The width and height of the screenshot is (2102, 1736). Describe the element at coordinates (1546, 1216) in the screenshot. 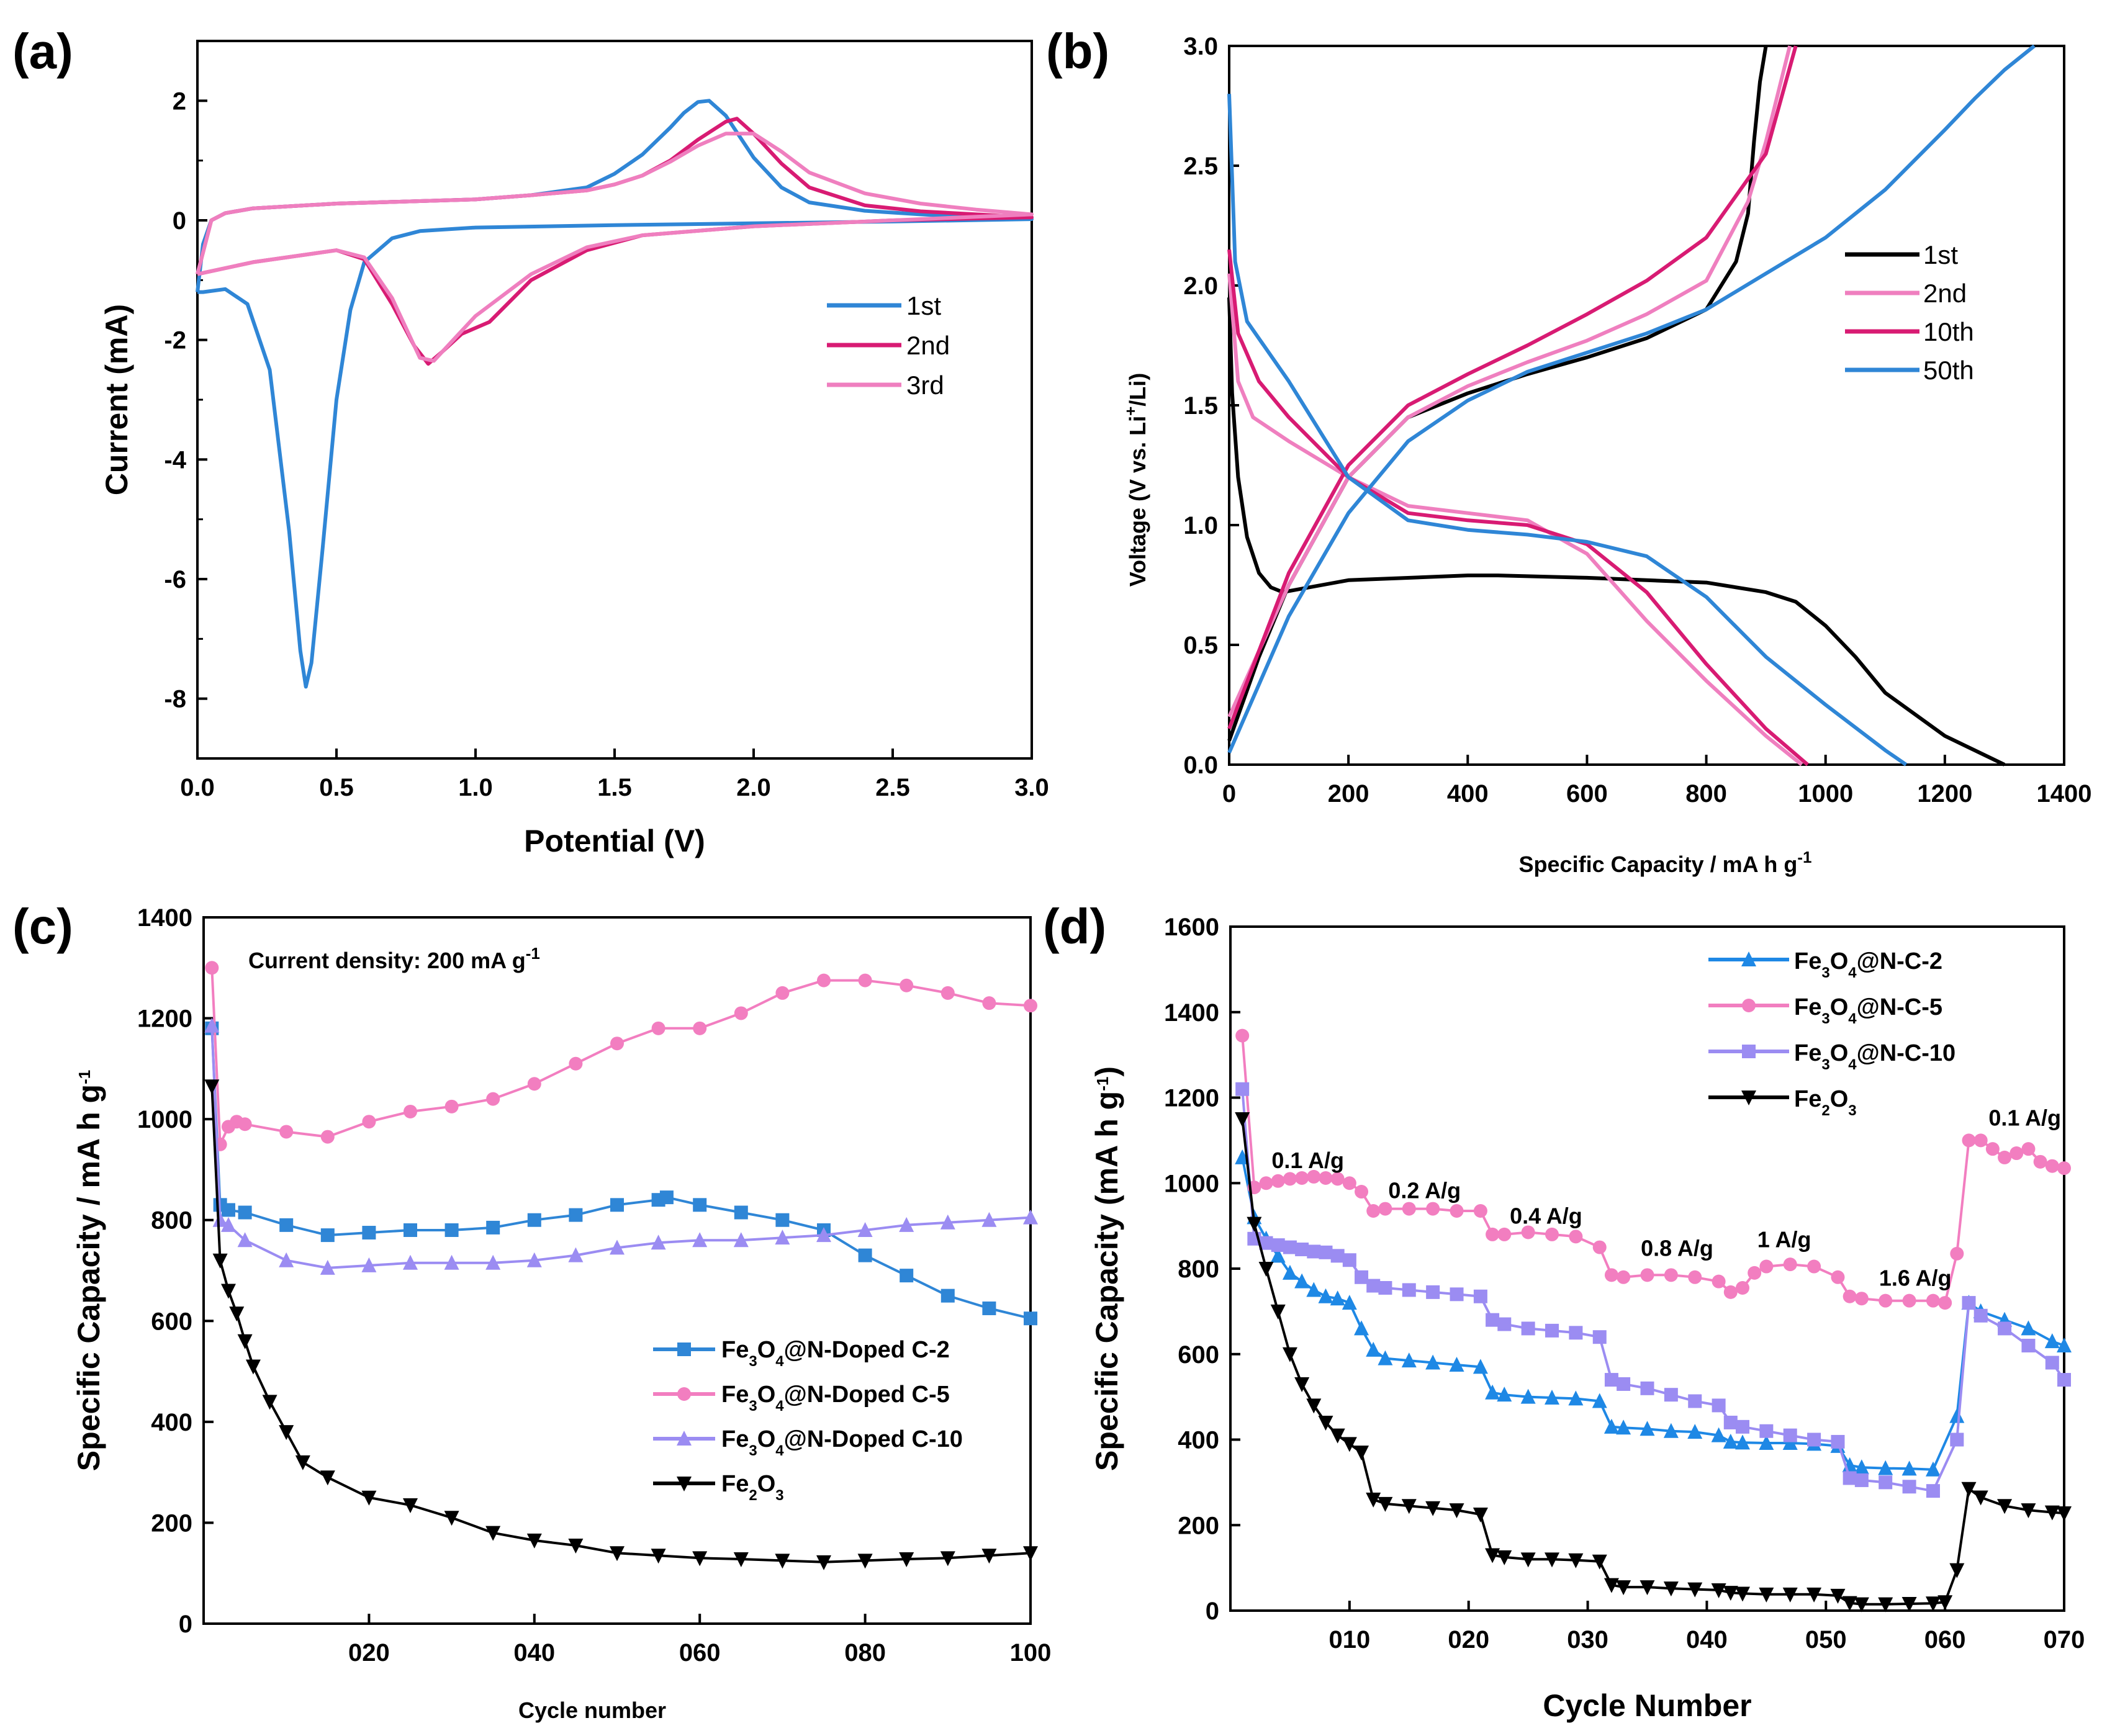

I see `panel-d-rate-label: 0.4 A/g` at that location.